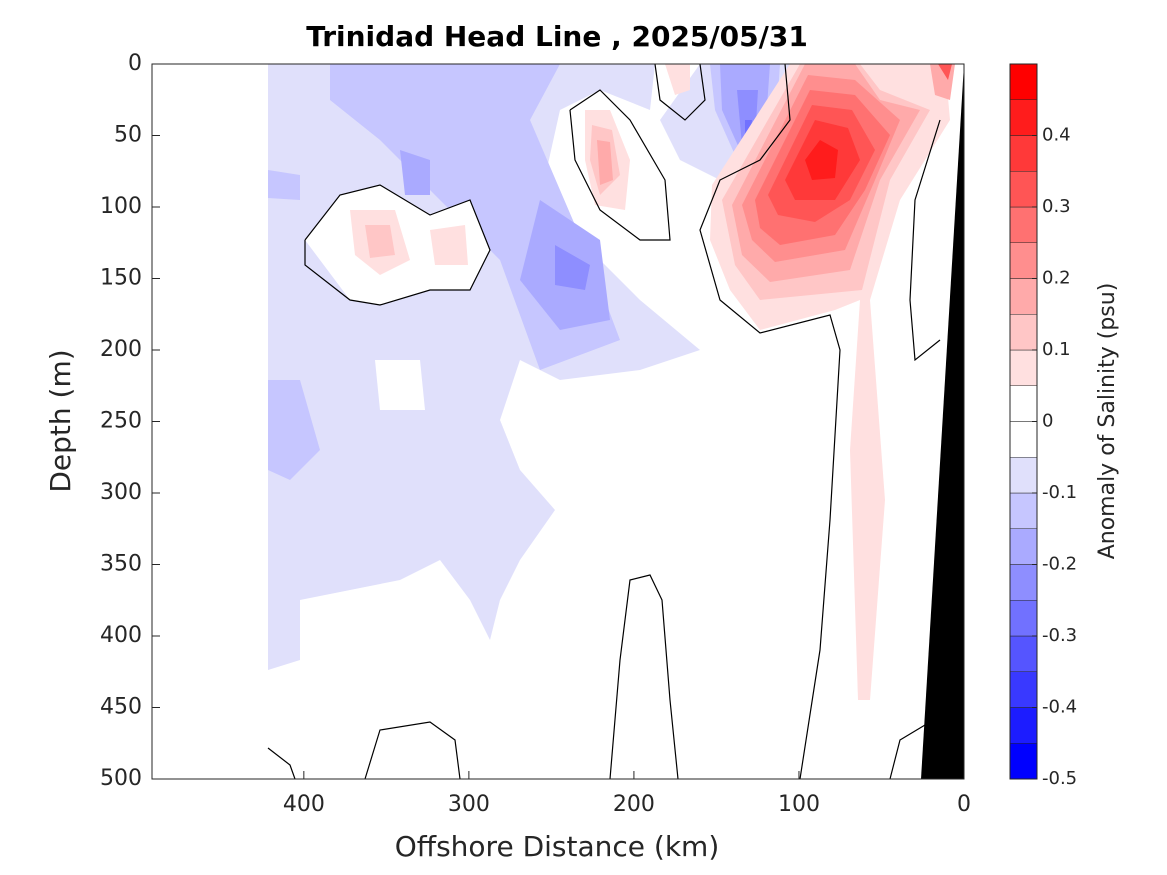 This screenshot has width=1167, height=875. Describe the element at coordinates (557, 846) in the screenshot. I see `x-axis-label: Offshore Distance (km)` at that location.